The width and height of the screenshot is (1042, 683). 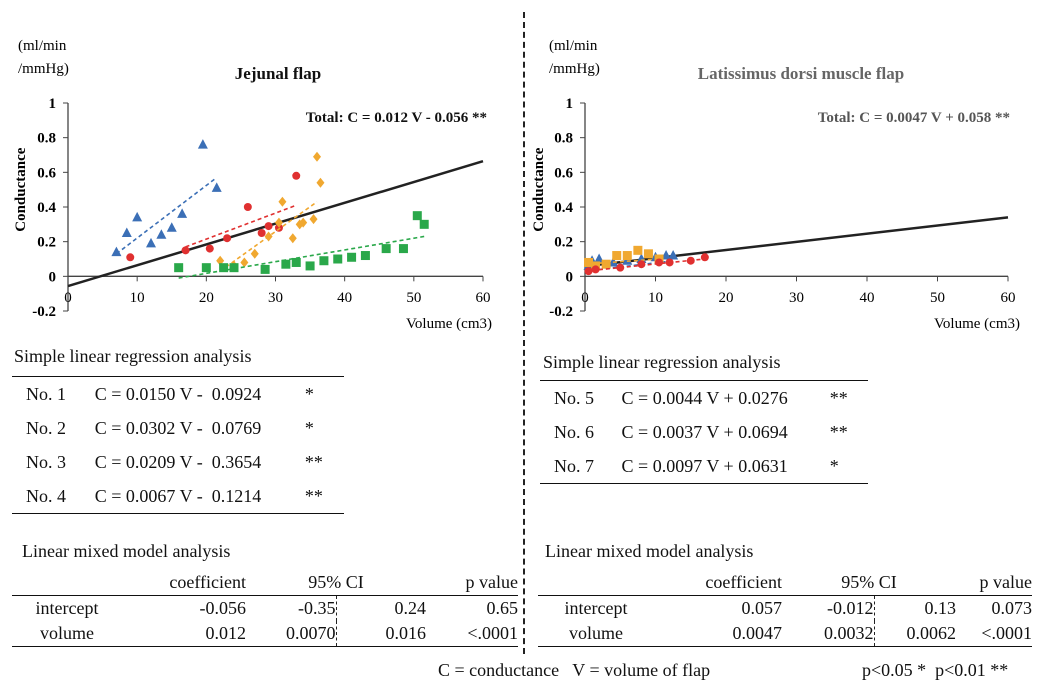 I want to click on table-row: volume 0.012 0.0070 0.016 <.0001, so click(x=265, y=634).